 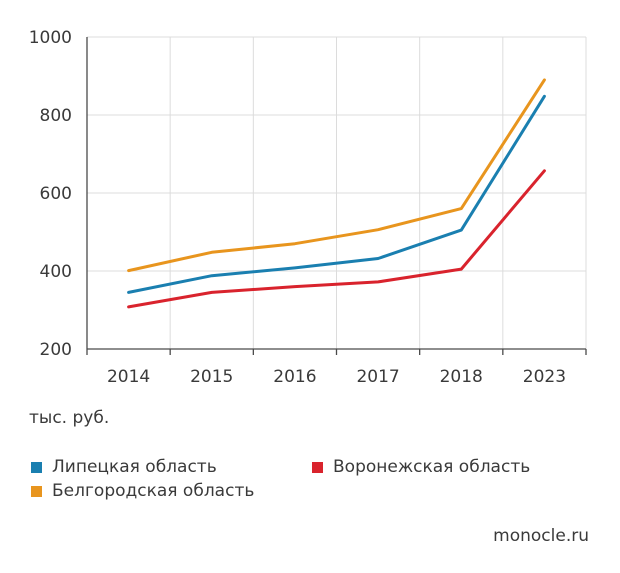 I want to click on x-tick-label-2014: 2014, so click(x=128, y=377).